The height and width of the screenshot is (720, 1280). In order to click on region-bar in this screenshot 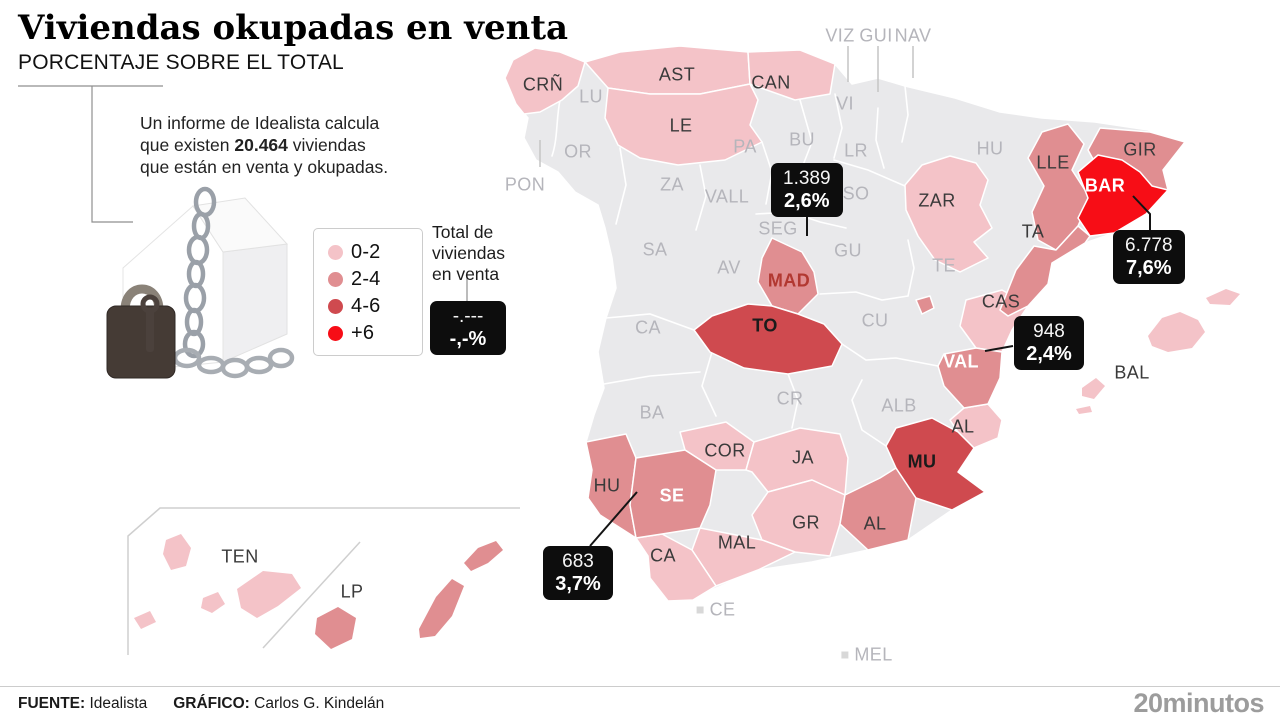, I will do `click(1123, 195)`.